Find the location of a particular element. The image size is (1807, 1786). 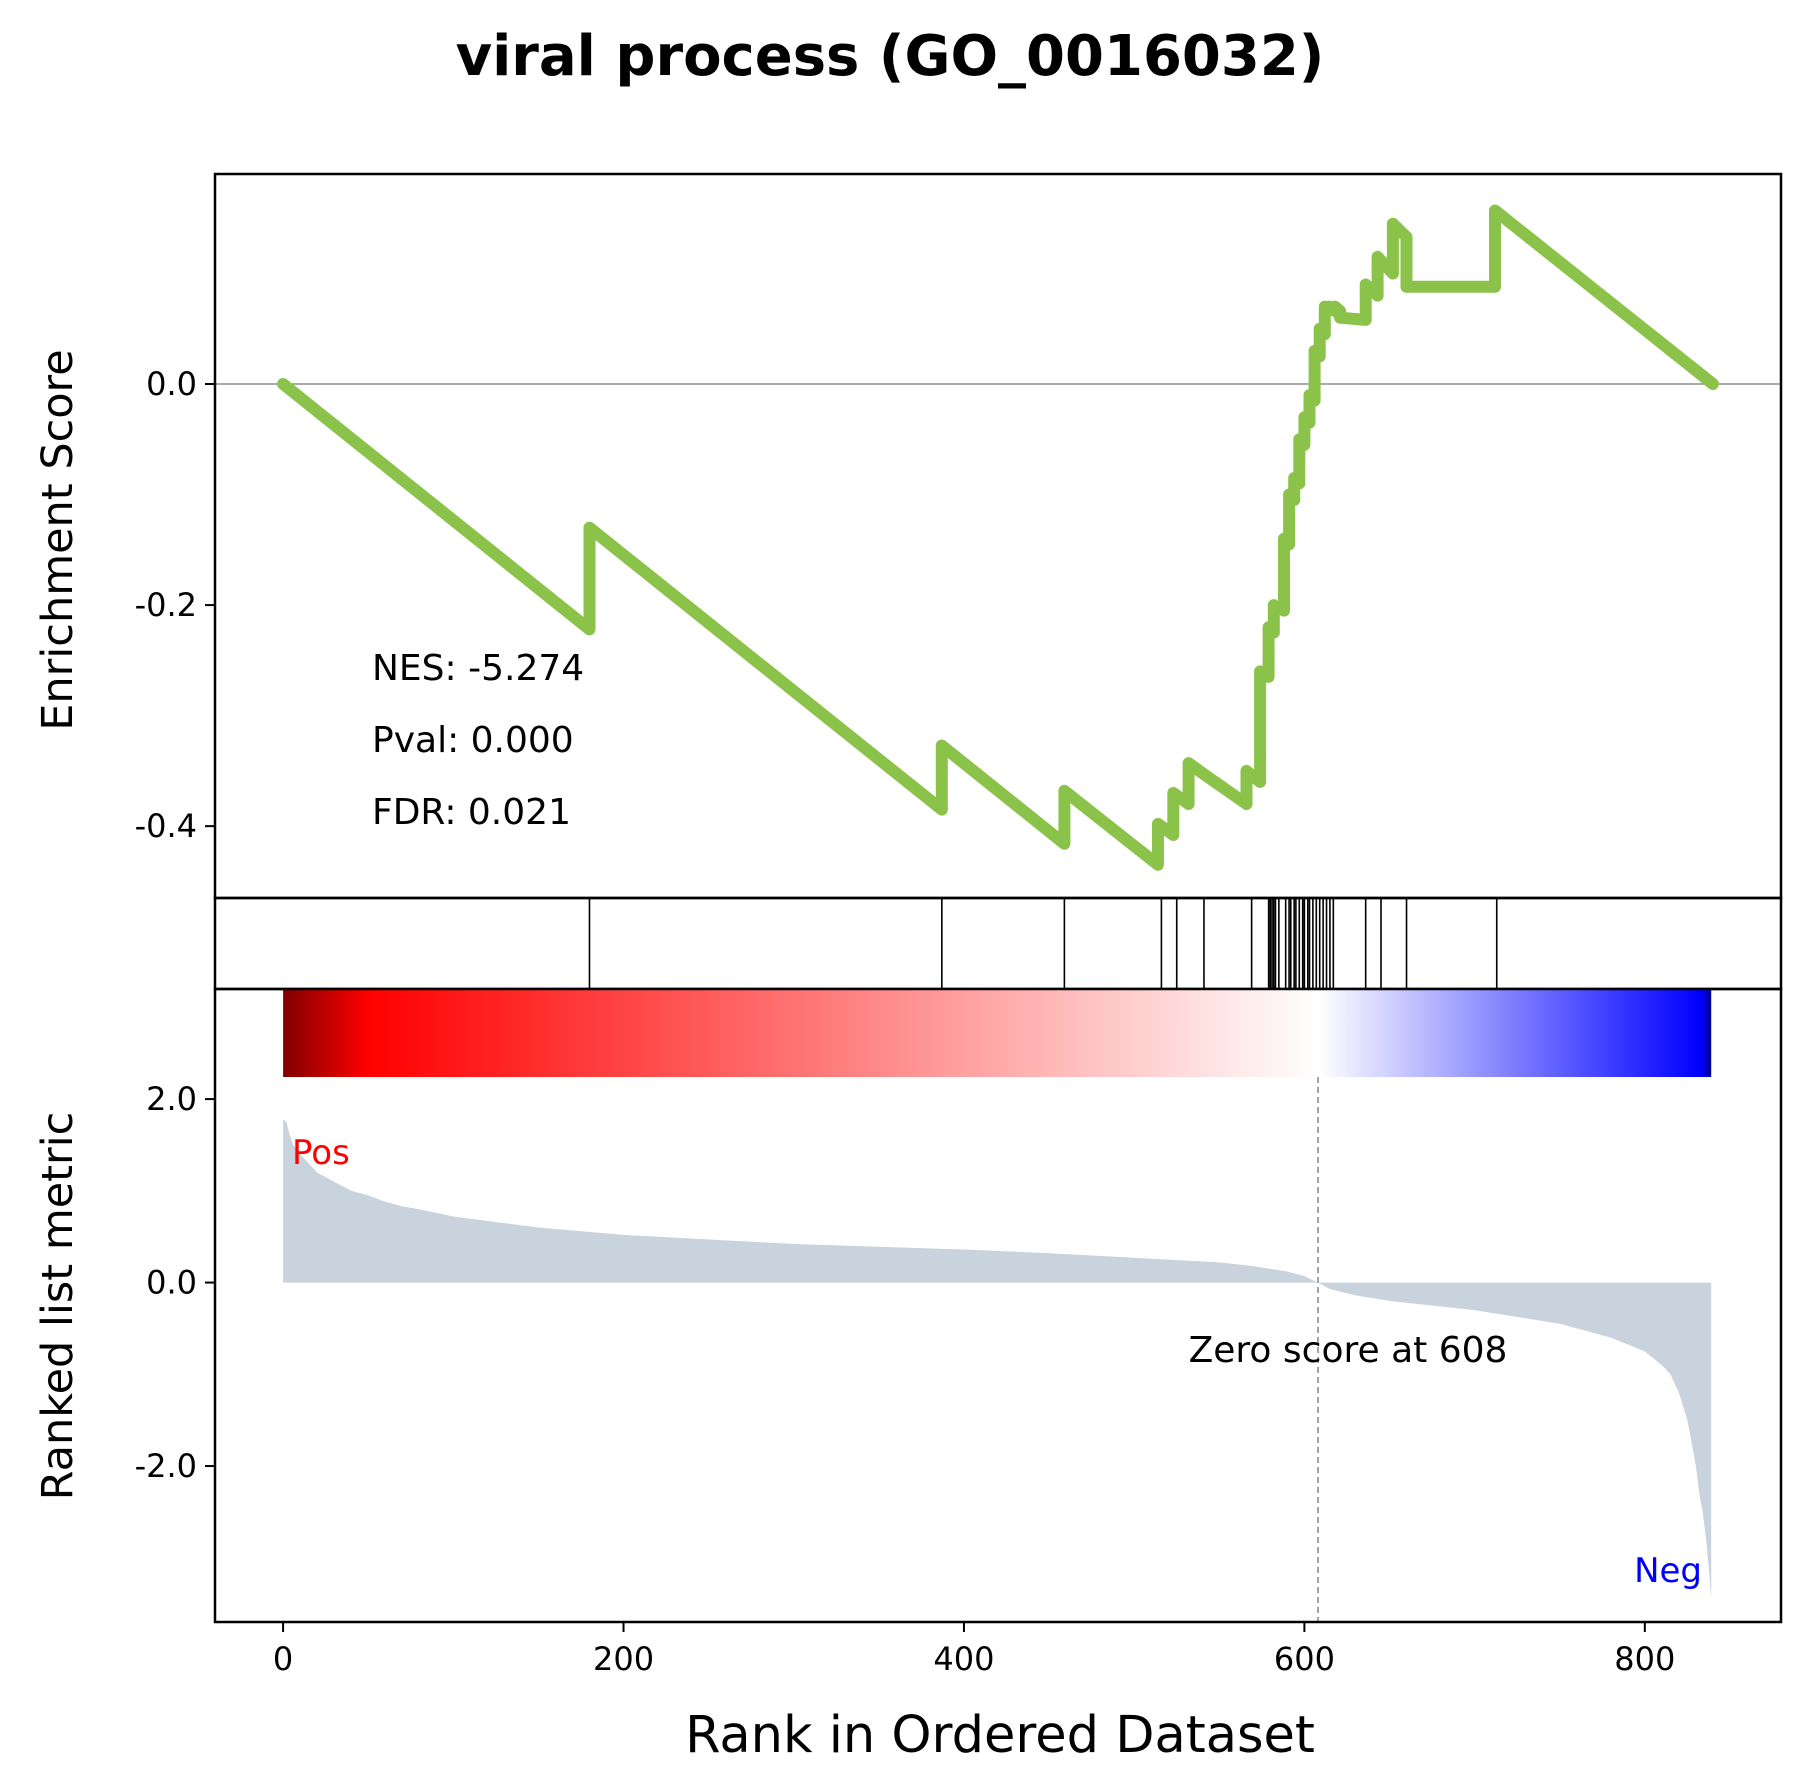

pval-label: Pval: 0.000 is located at coordinates (473, 740).